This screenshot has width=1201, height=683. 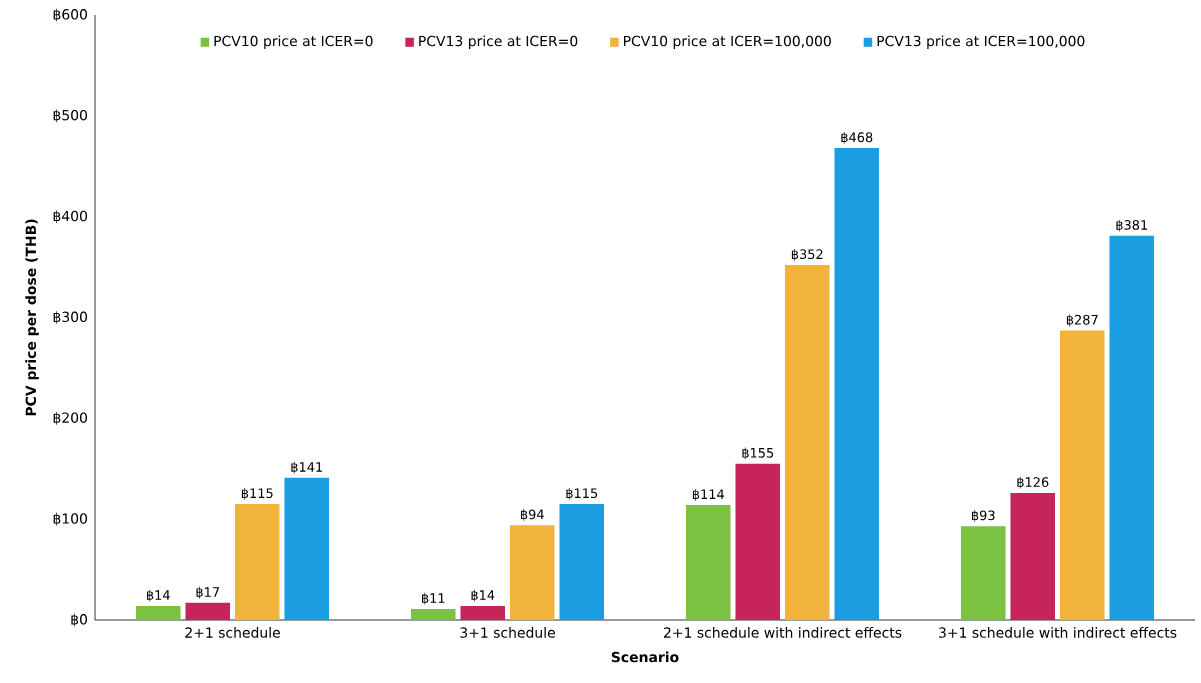 I want to click on data-label: ฿94, so click(x=532, y=515).